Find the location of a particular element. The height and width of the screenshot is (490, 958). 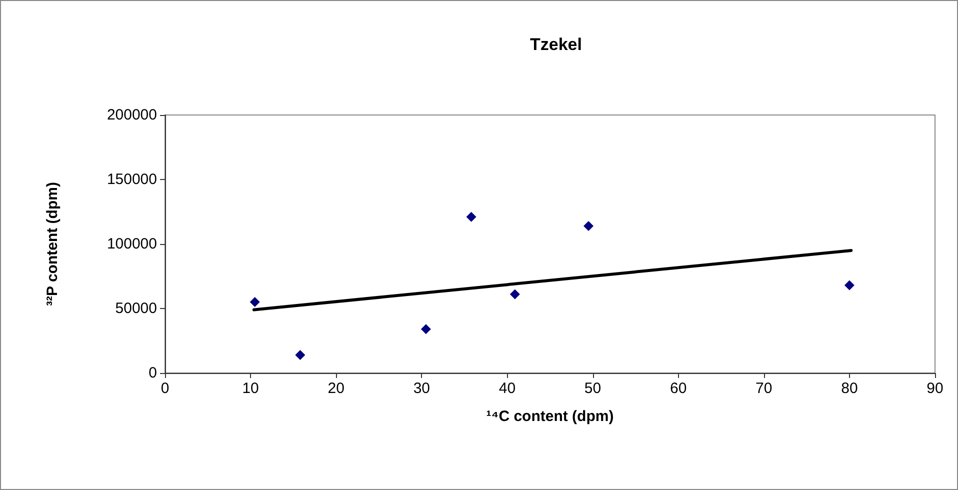

x-tick-label: 70 is located at coordinates (764, 388).